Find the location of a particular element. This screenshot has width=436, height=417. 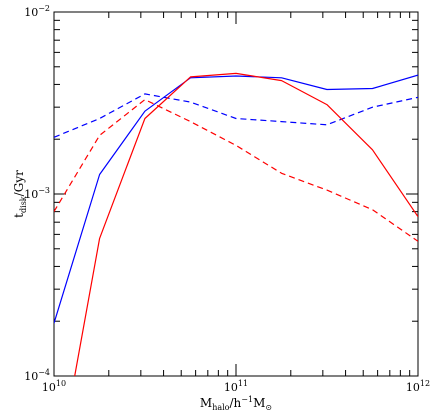

y-tick-exponent: −3 is located at coordinates (44, 190).